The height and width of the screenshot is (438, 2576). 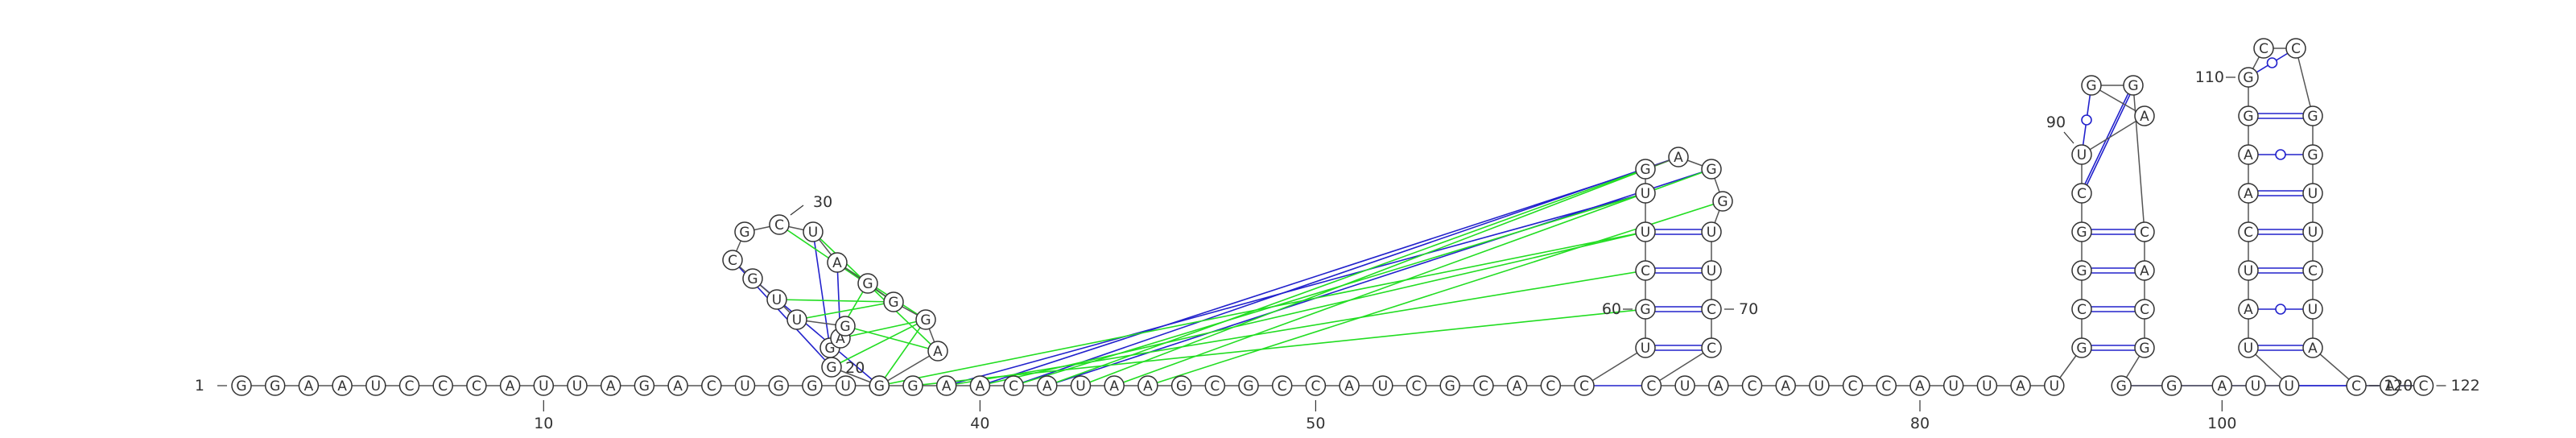 What do you see at coordinates (543, 424) in the screenshot?
I see `position-label: 10` at bounding box center [543, 424].